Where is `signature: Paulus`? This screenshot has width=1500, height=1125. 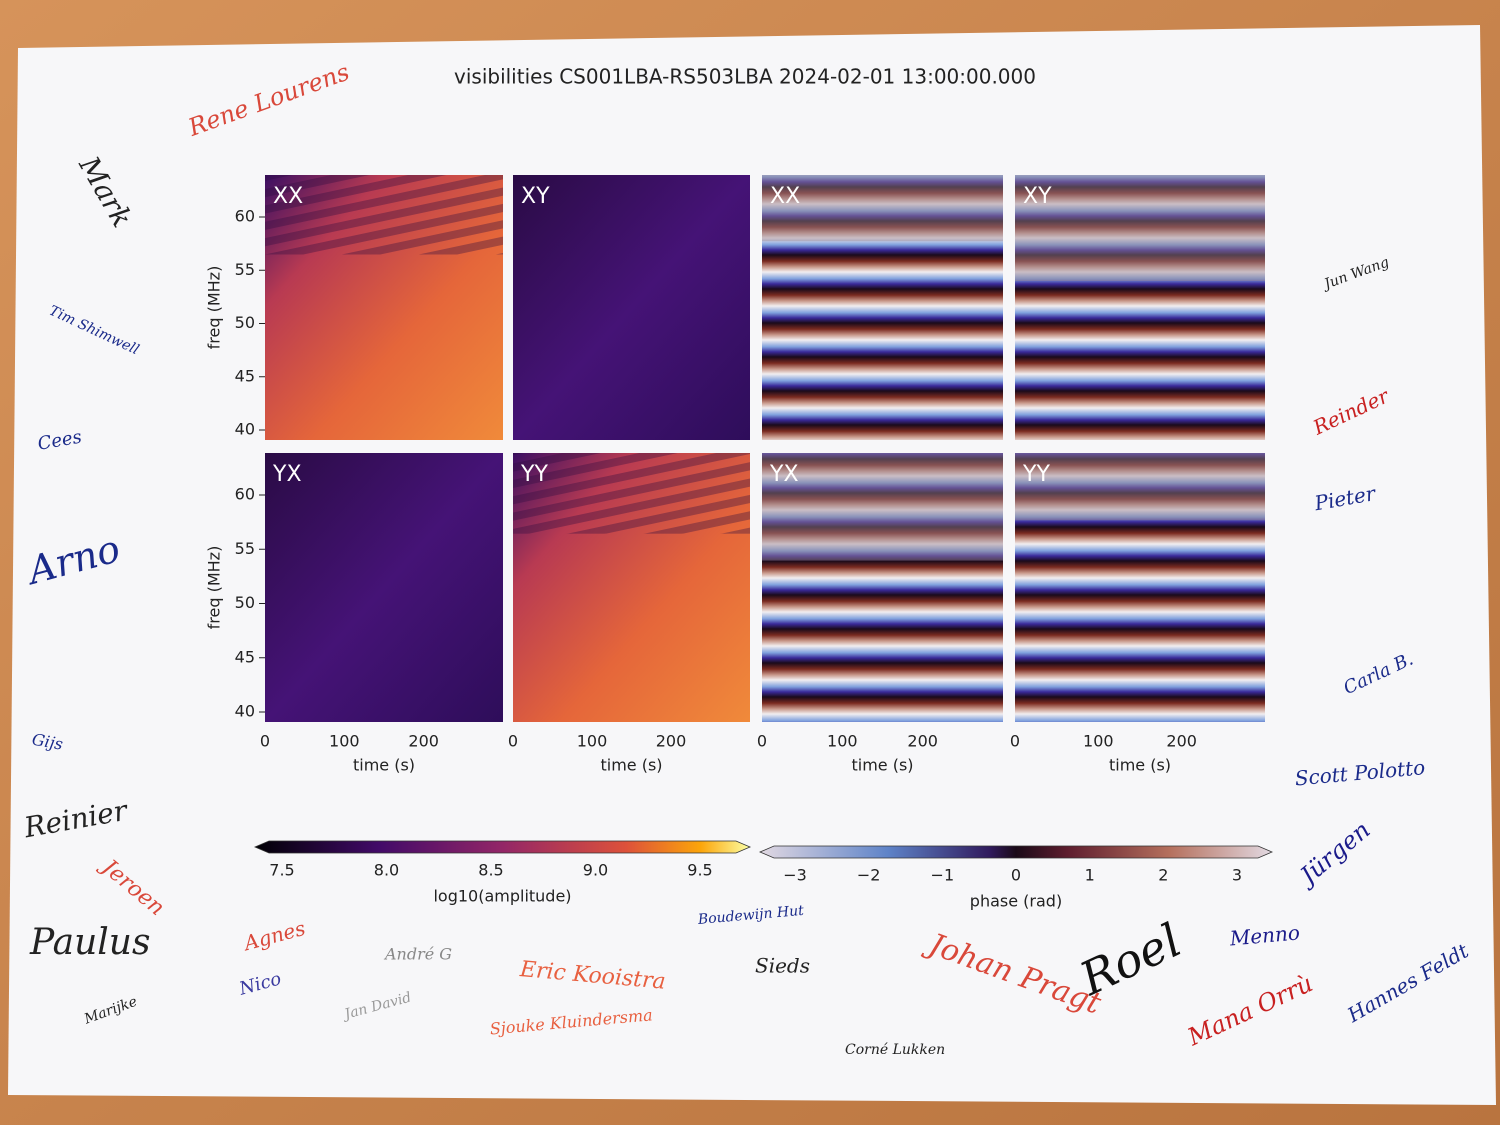 signature: Paulus is located at coordinates (89, 942).